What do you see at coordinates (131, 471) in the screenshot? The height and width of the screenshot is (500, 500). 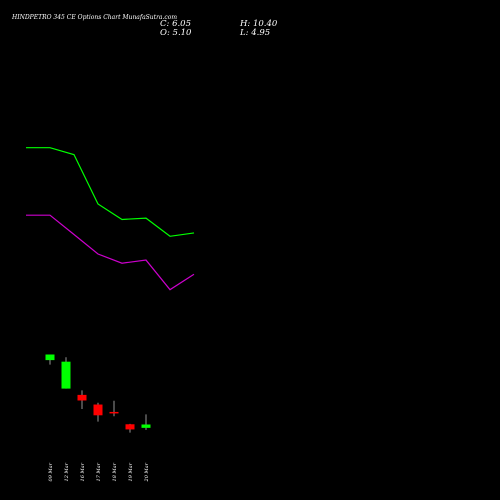 I see `x-tick-label: 19 Mar` at bounding box center [131, 471].